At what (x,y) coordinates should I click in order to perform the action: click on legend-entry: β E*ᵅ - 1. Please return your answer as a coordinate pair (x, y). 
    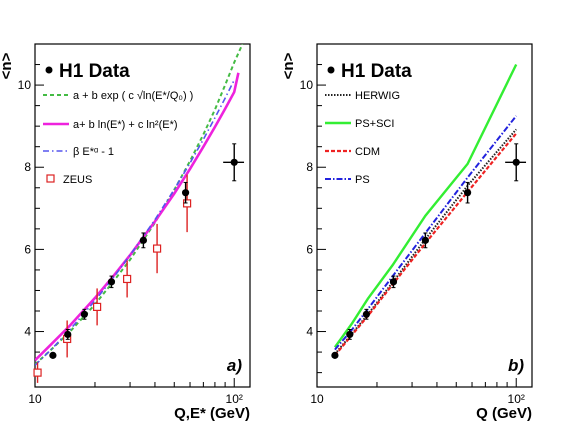
    Looking at the image, I should click on (78, 152).